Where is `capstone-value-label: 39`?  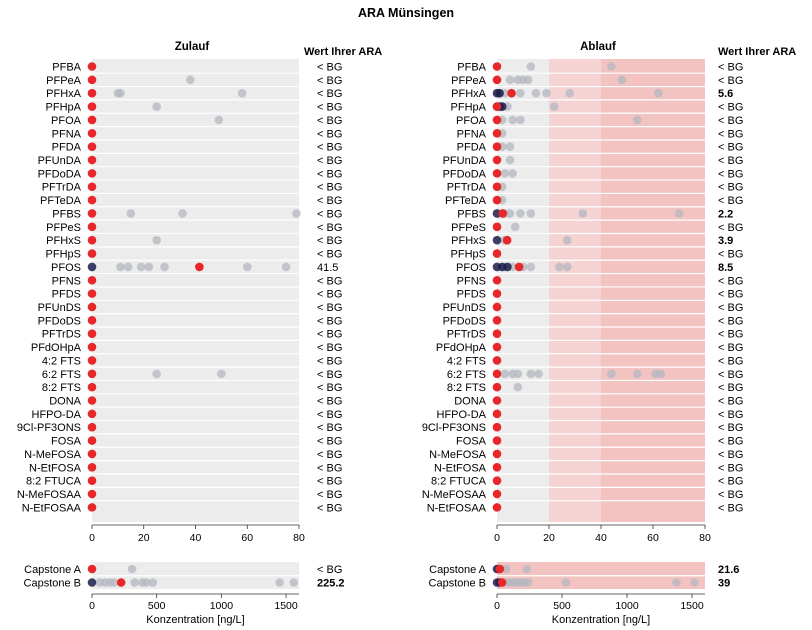 capstone-value-label: 39 is located at coordinates (724, 584).